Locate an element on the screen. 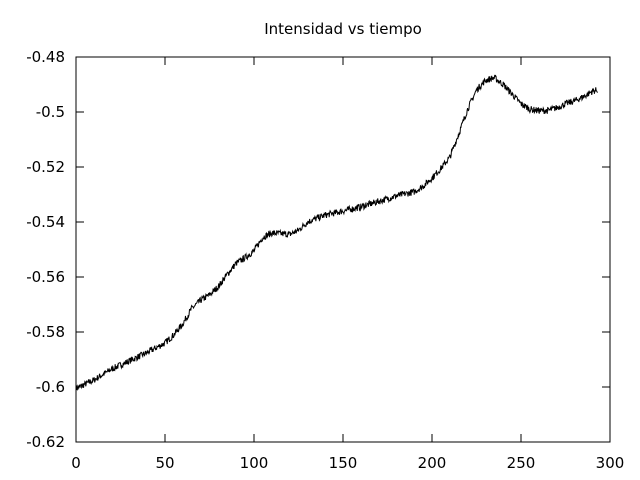 Image resolution: width=640 pixels, height=480 pixels. y-tick-label: -0.56 is located at coordinates (45, 277).